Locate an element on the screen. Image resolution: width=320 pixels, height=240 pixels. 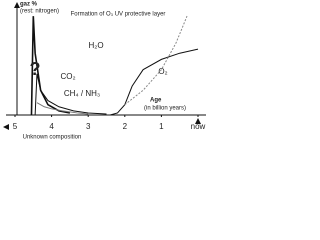
annotation: Formation of O₃ UV protective layer is located at coordinates (118, 15).